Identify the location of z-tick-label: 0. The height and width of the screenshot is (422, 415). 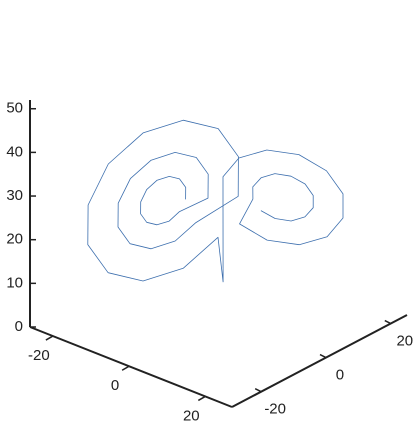
(19, 326).